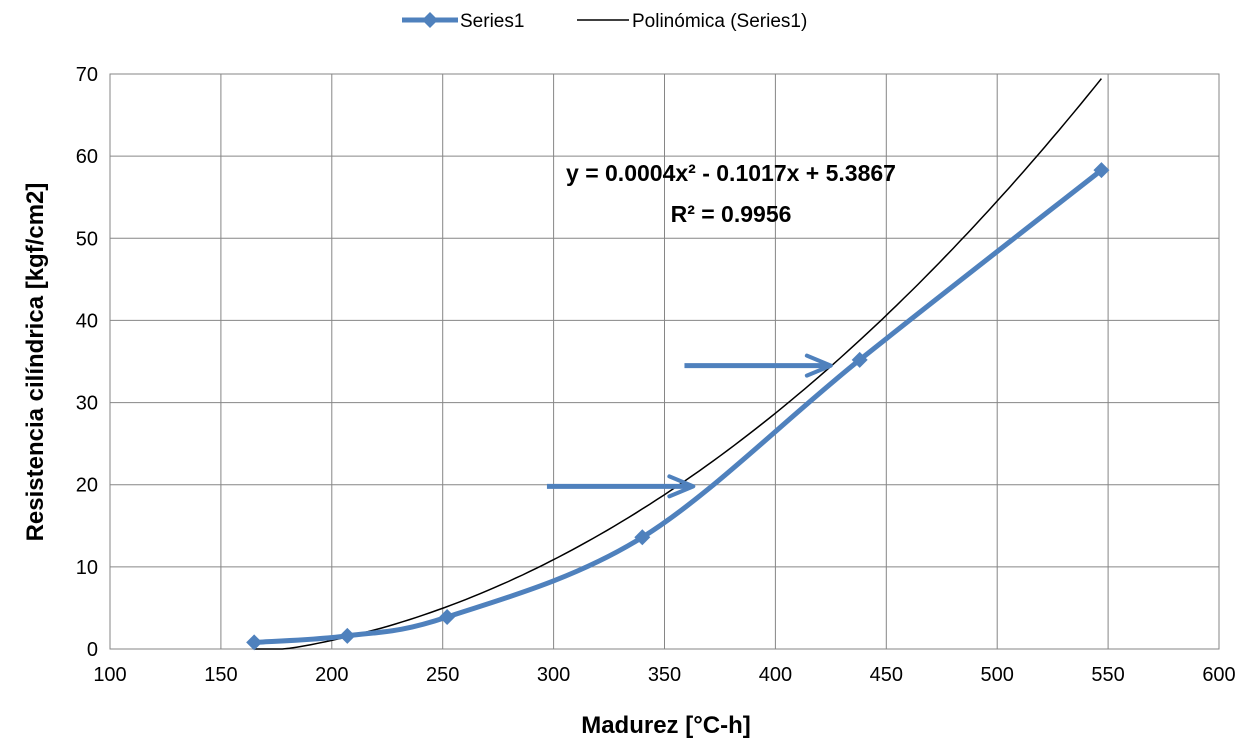  What do you see at coordinates (92, 650) in the screenshot?
I see `y-tick-label: 0` at bounding box center [92, 650].